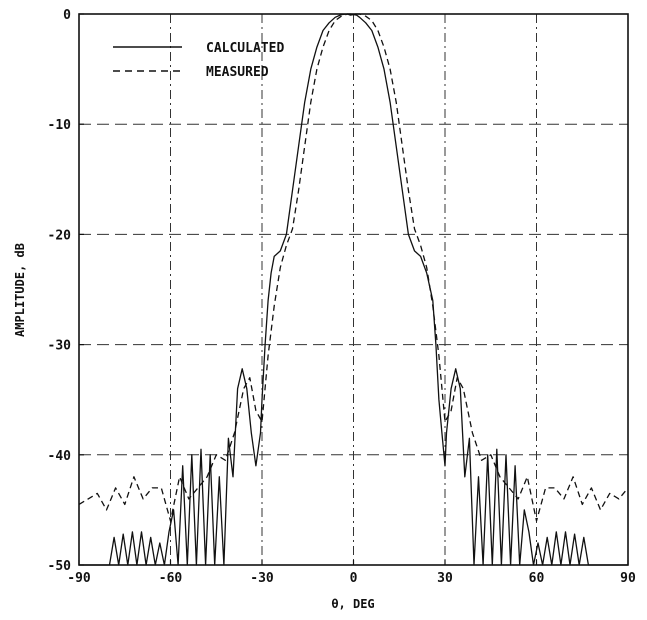 This screenshot has width=647, height=620. Describe the element at coordinates (628, 578) in the screenshot. I see `x-tick-label: 90` at that location.